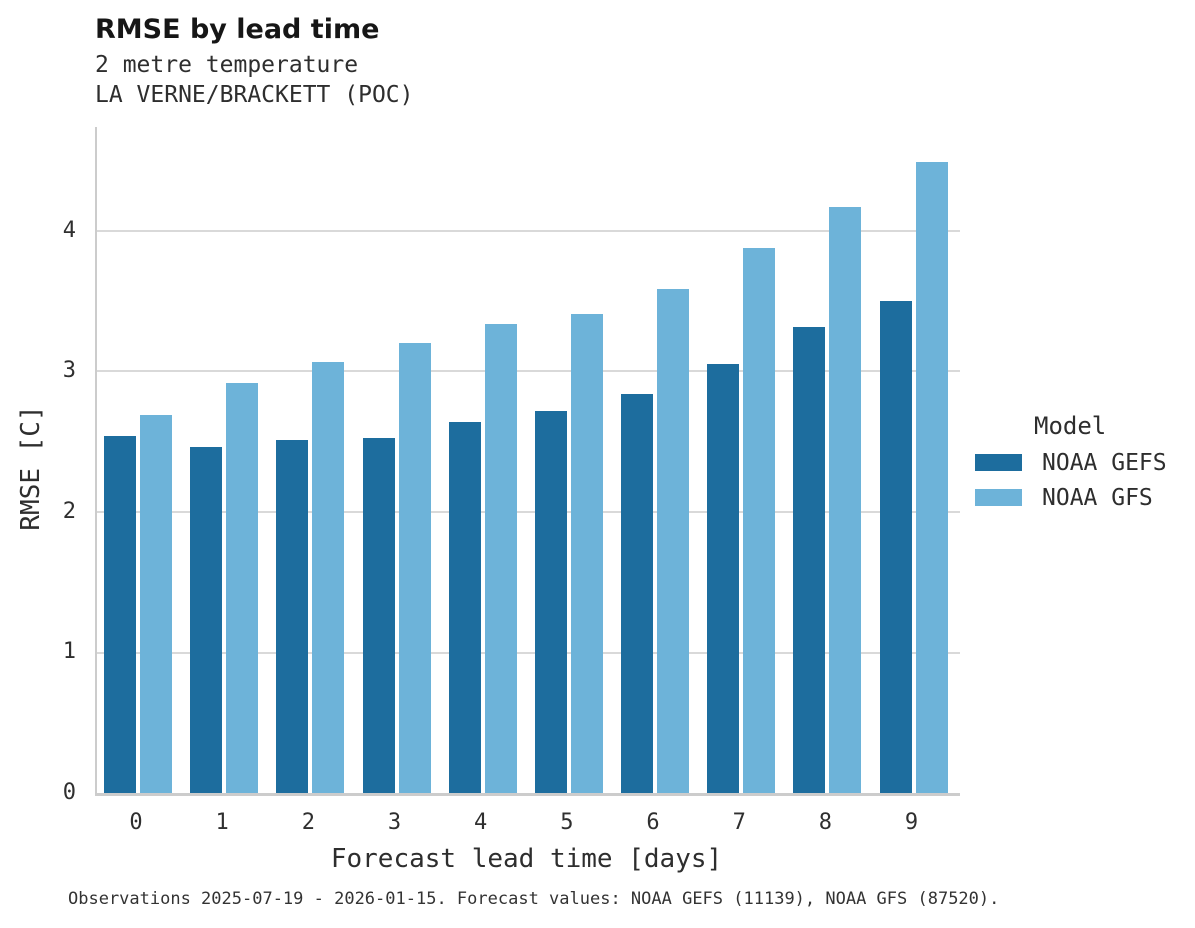 This screenshot has width=1195, height=928. What do you see at coordinates (911, 822) in the screenshot?
I see `x-tick-label-9: 9` at bounding box center [911, 822].